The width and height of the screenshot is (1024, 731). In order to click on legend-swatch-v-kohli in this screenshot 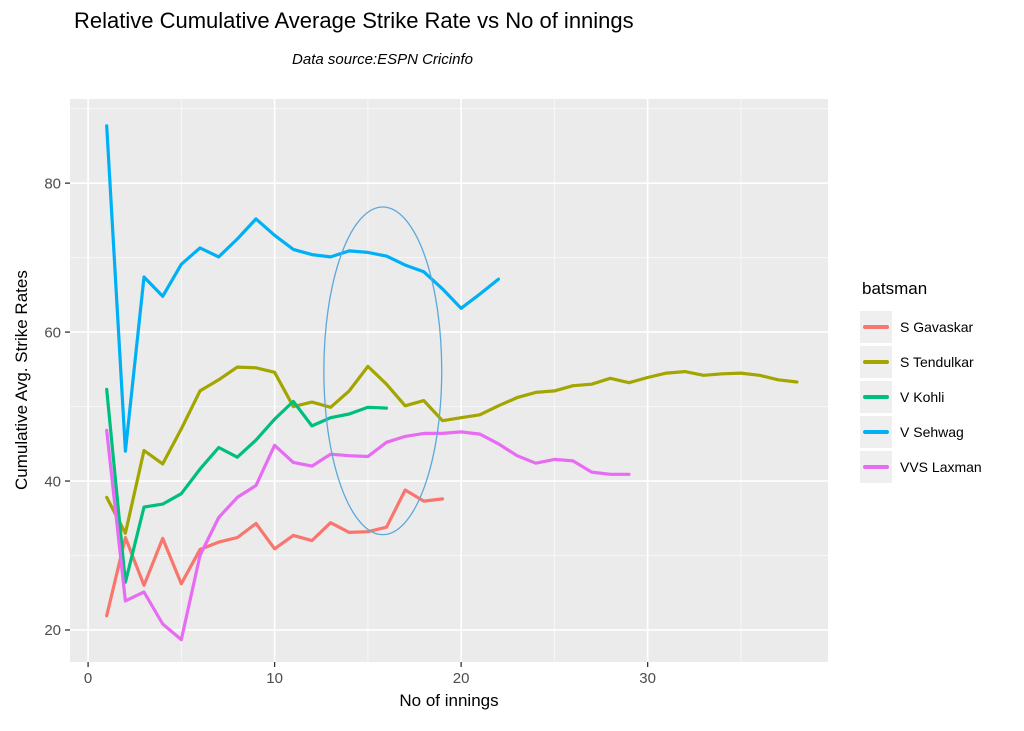, I will do `click(876, 396)`.